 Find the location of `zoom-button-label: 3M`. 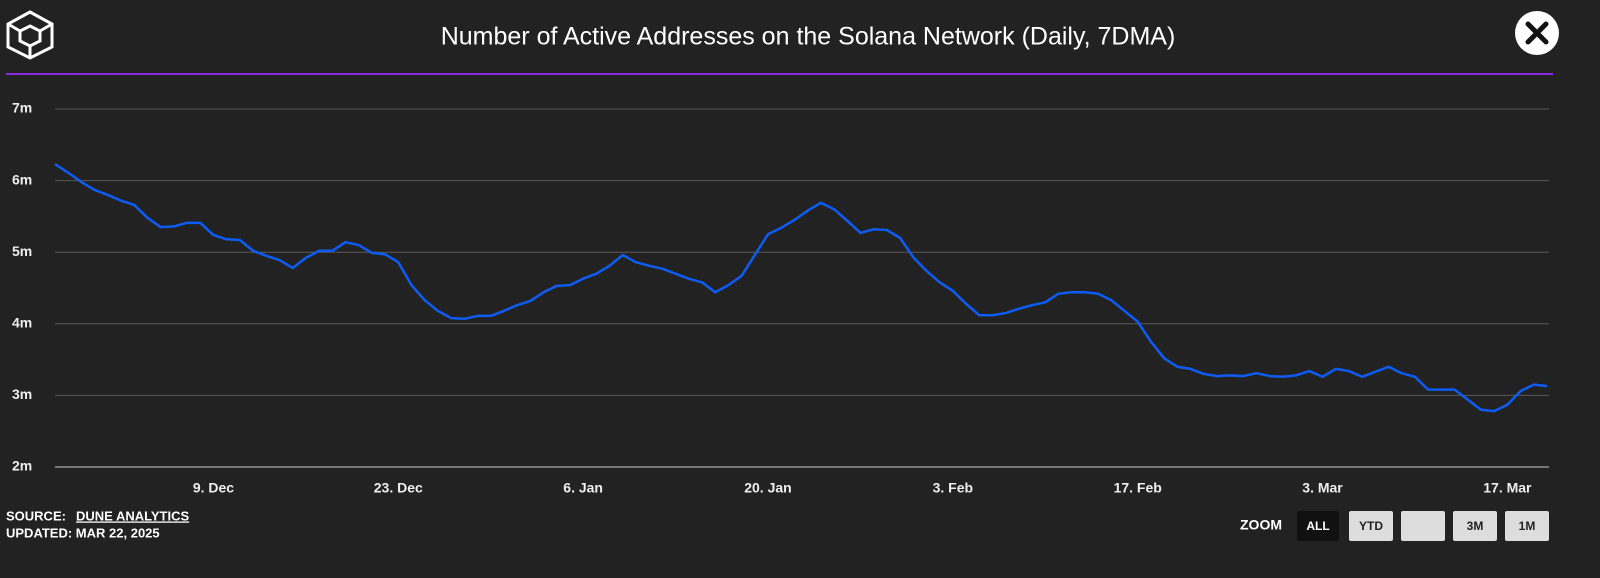

zoom-button-label: 3M is located at coordinates (1475, 526).